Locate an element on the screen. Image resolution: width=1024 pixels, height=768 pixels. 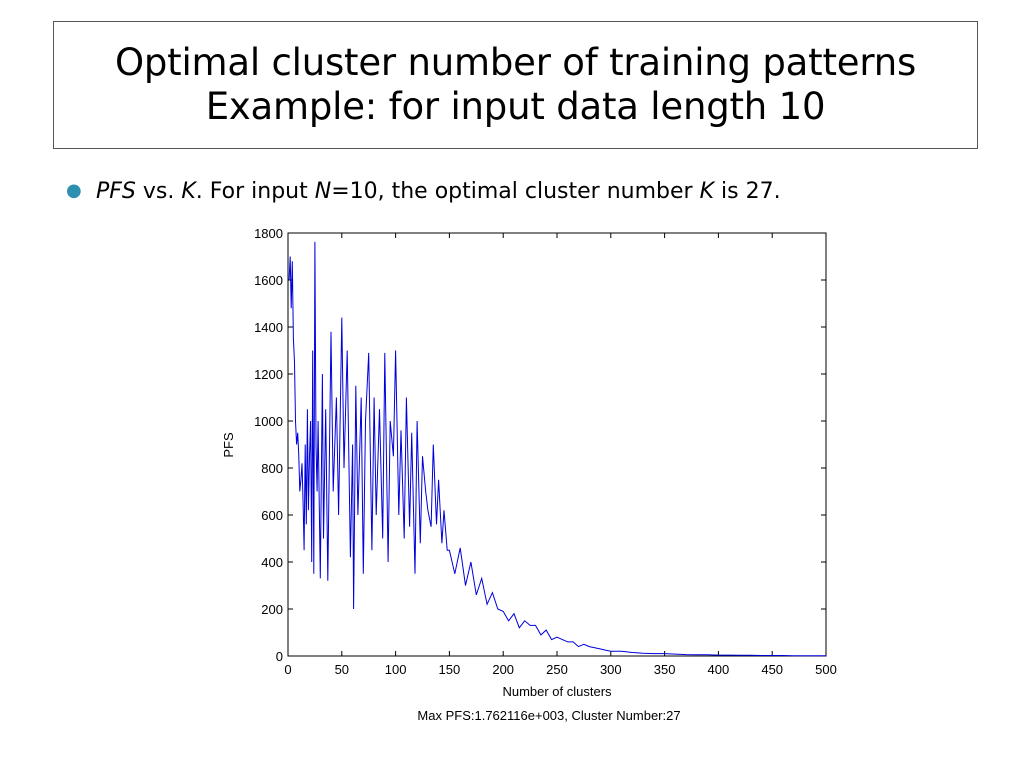
x-tick-label: 50 is located at coordinates (342, 669).